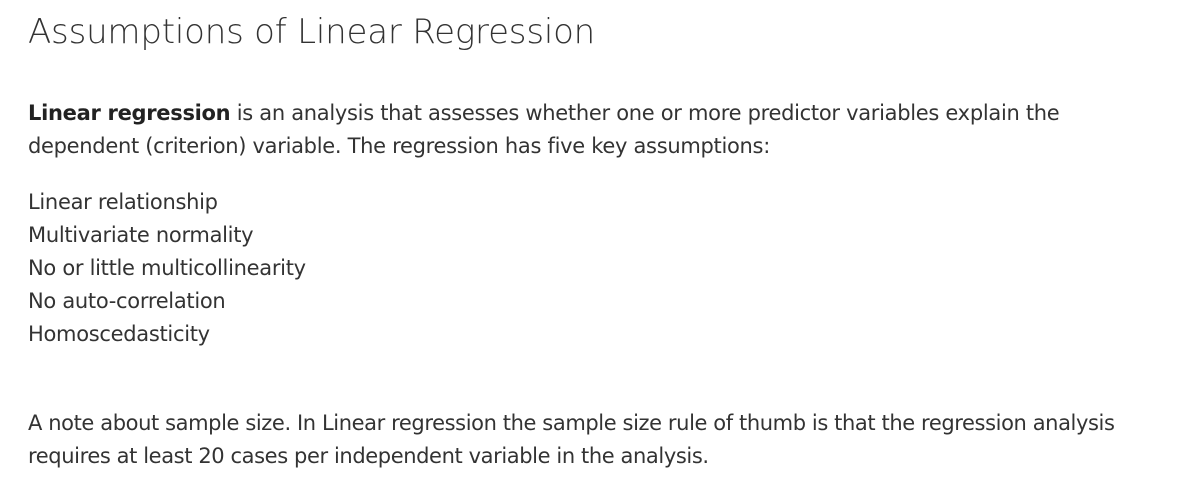 The height and width of the screenshot is (496, 1185). What do you see at coordinates (119, 334) in the screenshot?
I see `assumption-item-homoscedasticity: Homoscedasticity` at bounding box center [119, 334].